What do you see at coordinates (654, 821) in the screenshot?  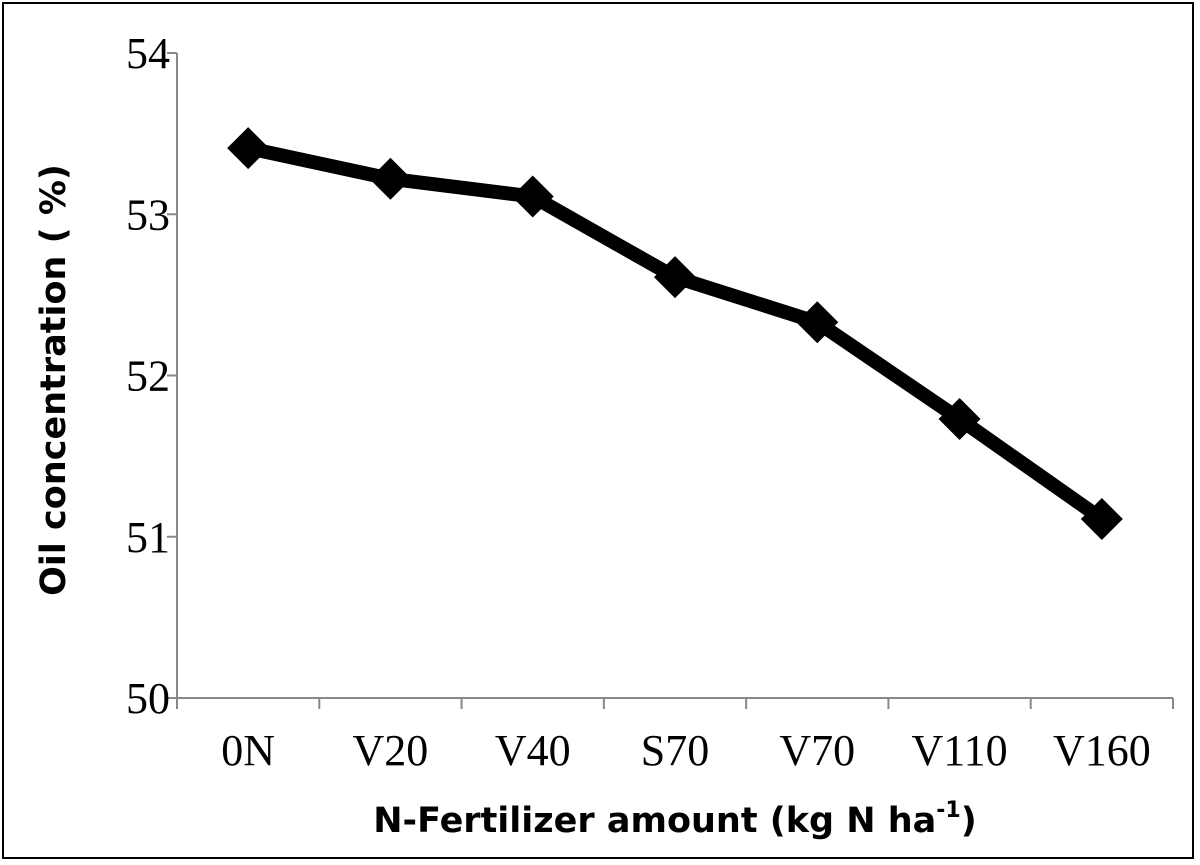 I see `x-axis-title-main: N-Fertilizer amount (kg N ha` at bounding box center [654, 821].